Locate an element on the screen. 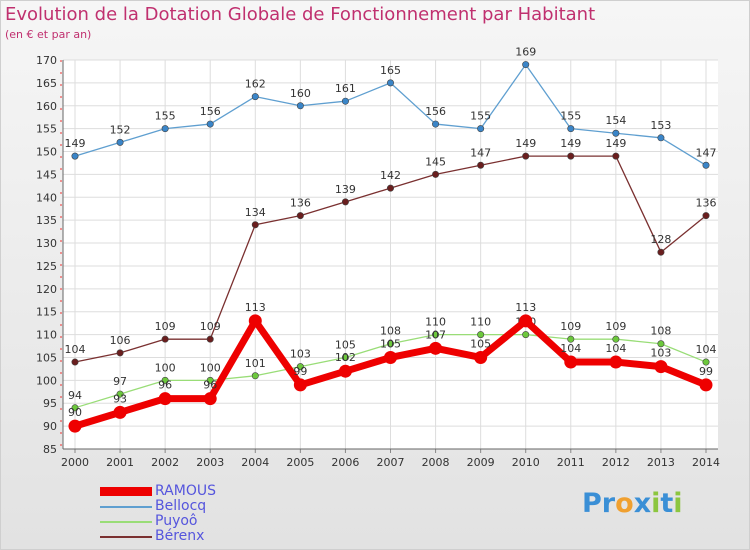  legend-label: RAMOUS is located at coordinates (185, 491).